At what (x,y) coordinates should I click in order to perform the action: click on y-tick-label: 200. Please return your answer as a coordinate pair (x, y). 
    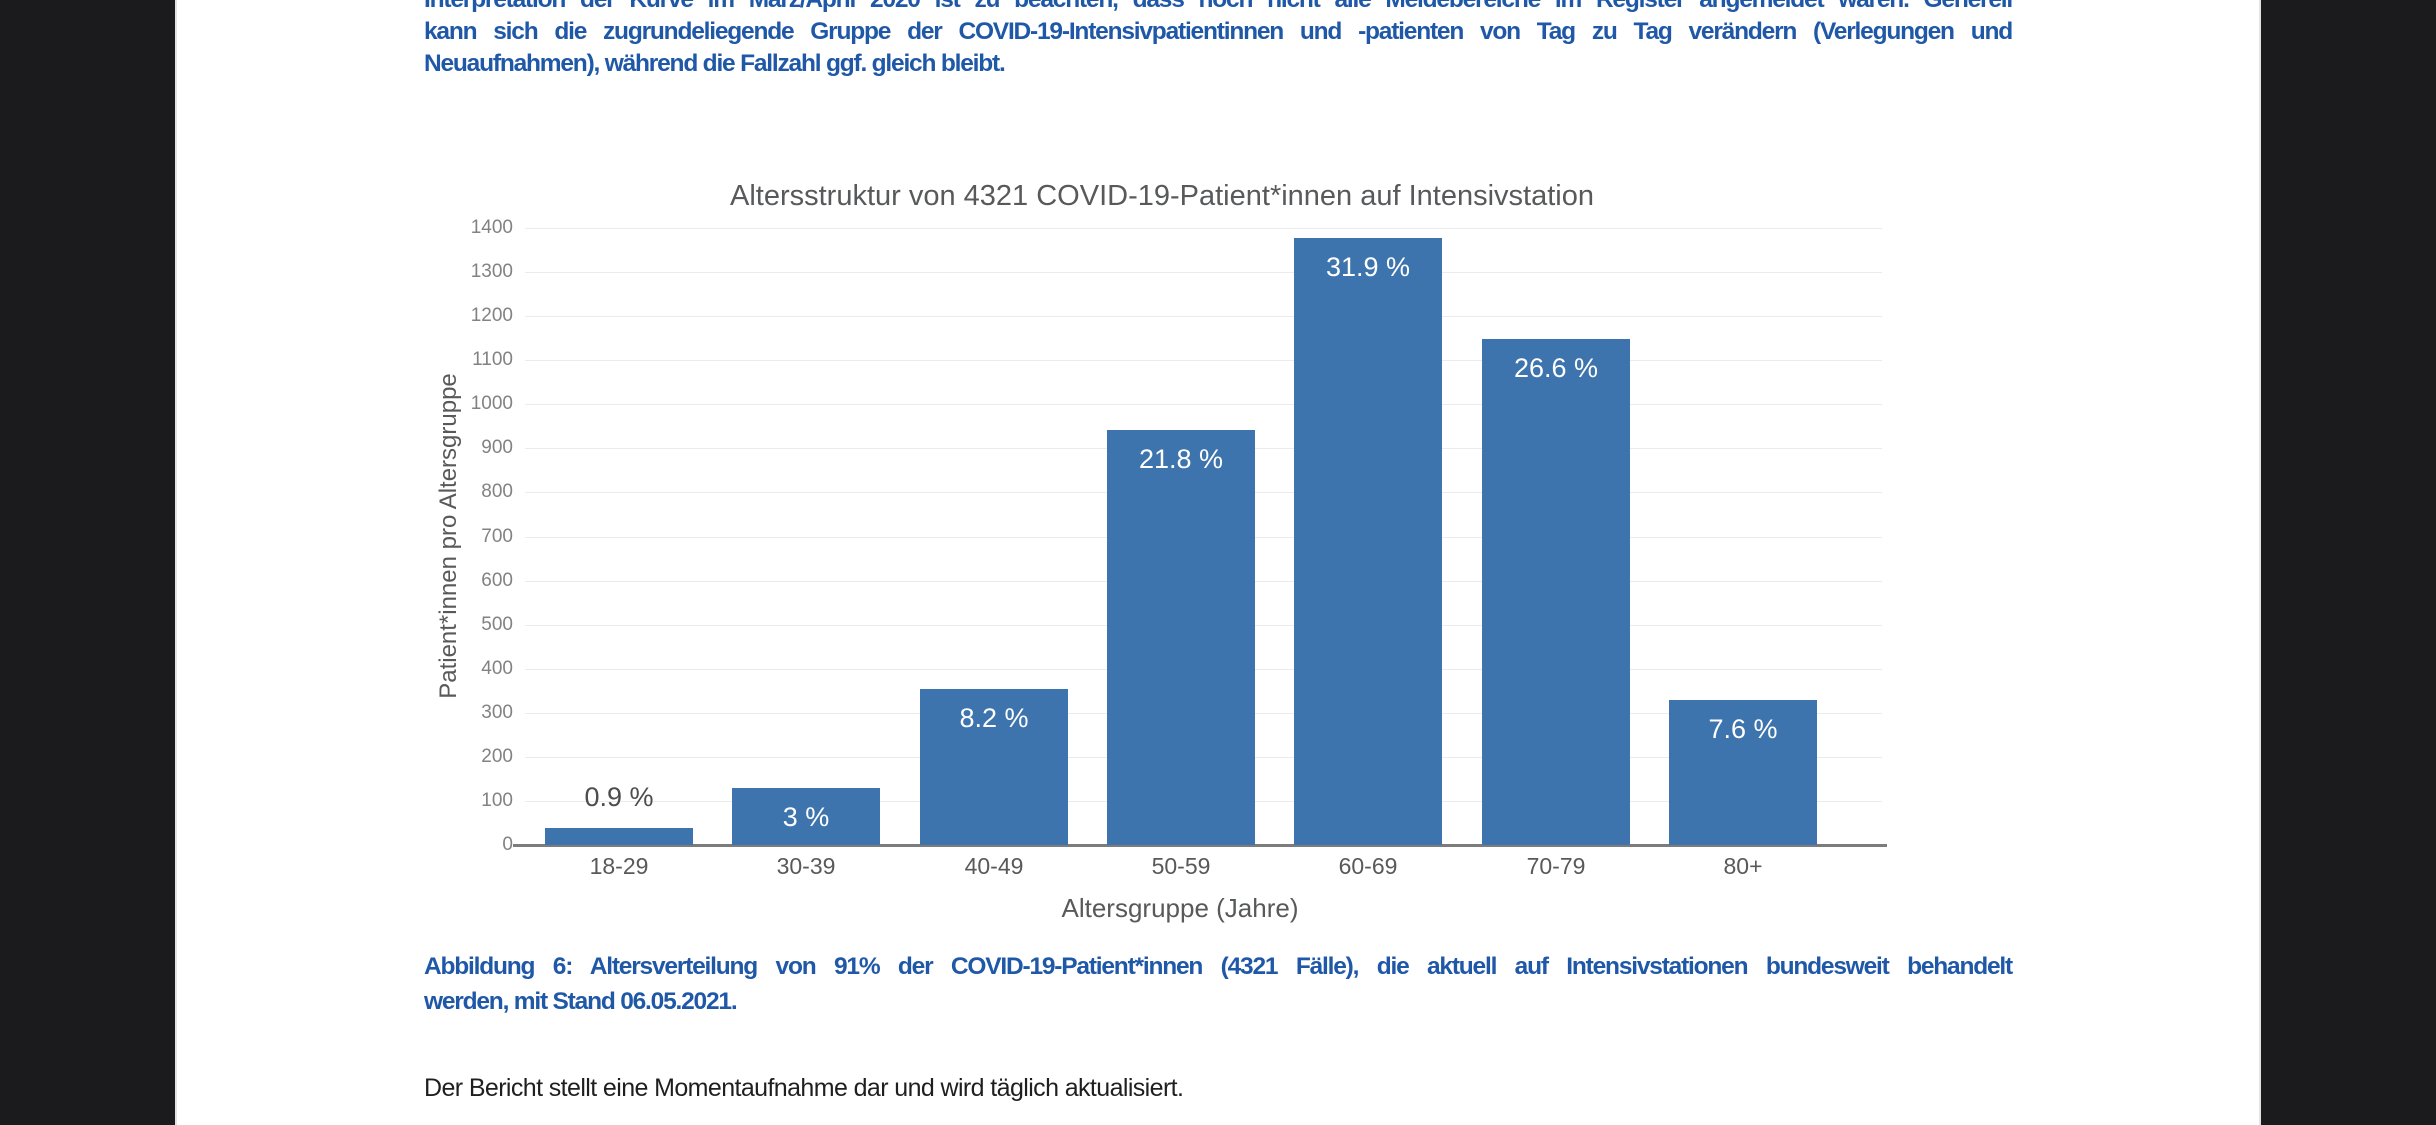
    Looking at the image, I should click on (497, 756).